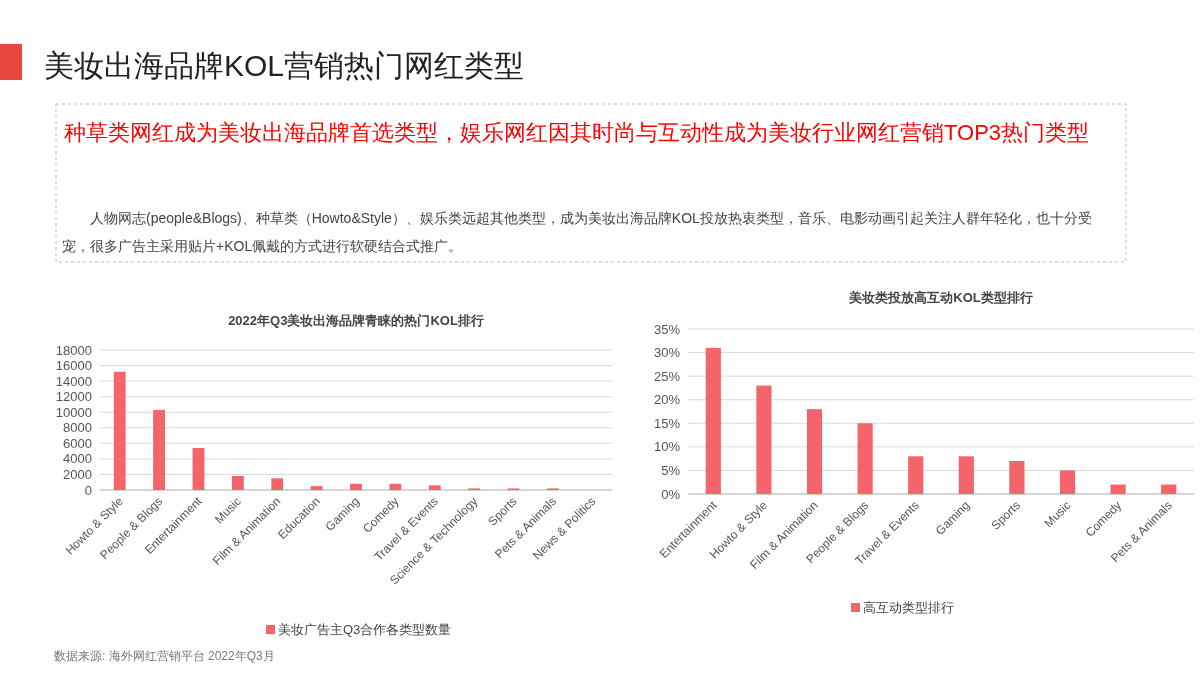 Image resolution: width=1200 pixels, height=675 pixels. I want to click on chart-title: 2022年Q3美妆出海品牌青睐的热门KOL排行, so click(356, 320).